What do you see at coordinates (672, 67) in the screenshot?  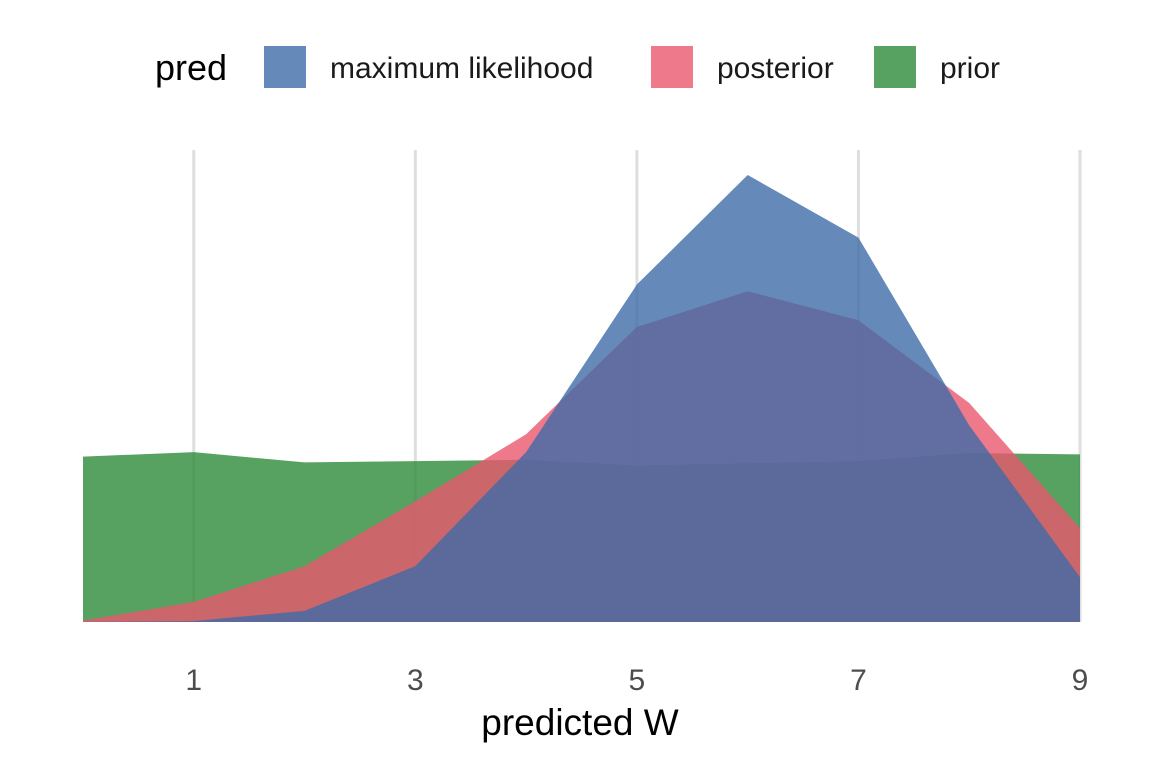 I see `legend-swatch-posterior` at bounding box center [672, 67].